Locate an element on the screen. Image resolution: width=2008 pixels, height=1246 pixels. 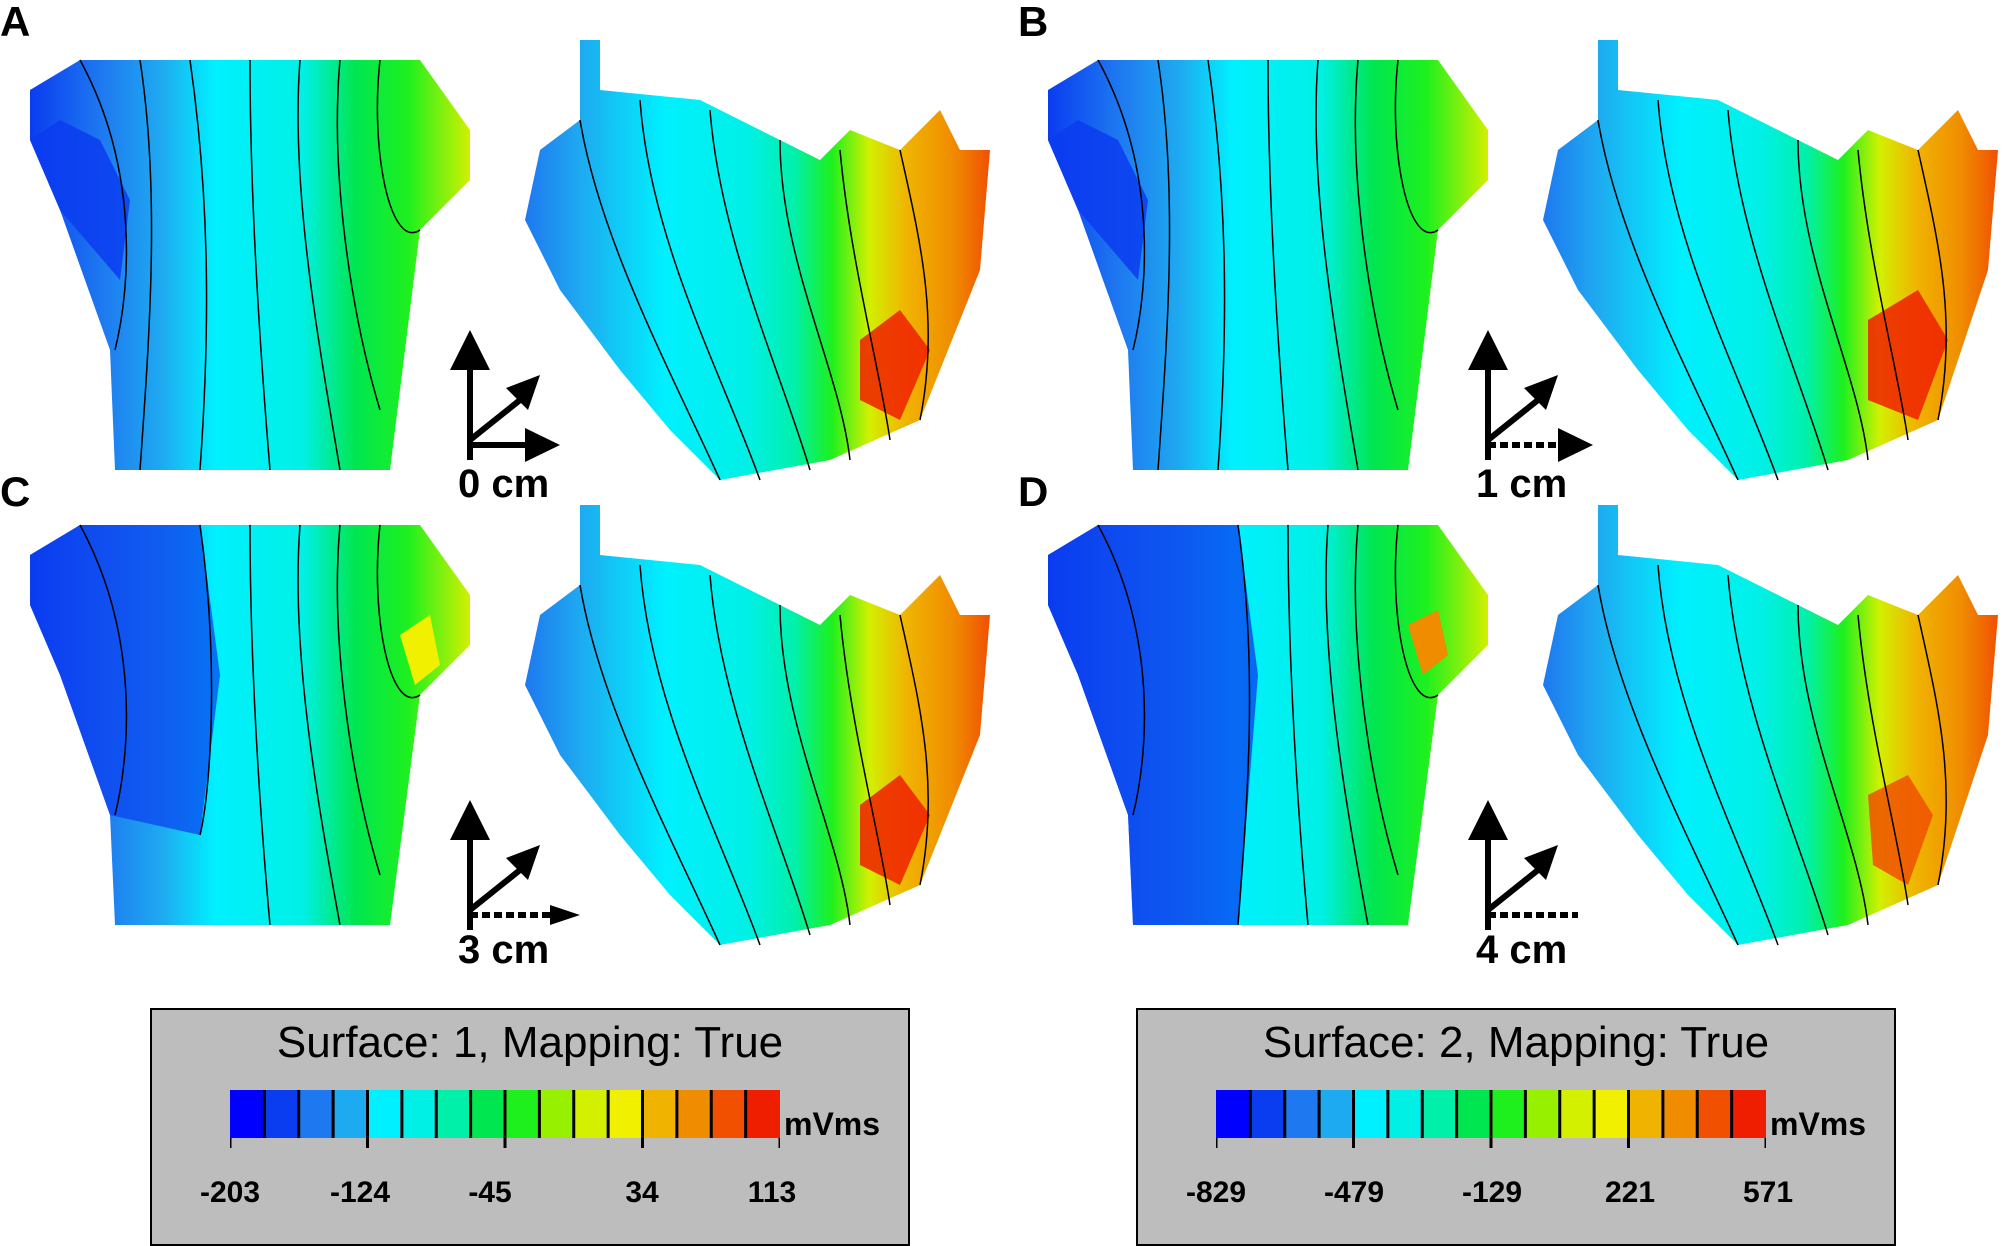
torso-map-d is located at coordinates (1268, 725).